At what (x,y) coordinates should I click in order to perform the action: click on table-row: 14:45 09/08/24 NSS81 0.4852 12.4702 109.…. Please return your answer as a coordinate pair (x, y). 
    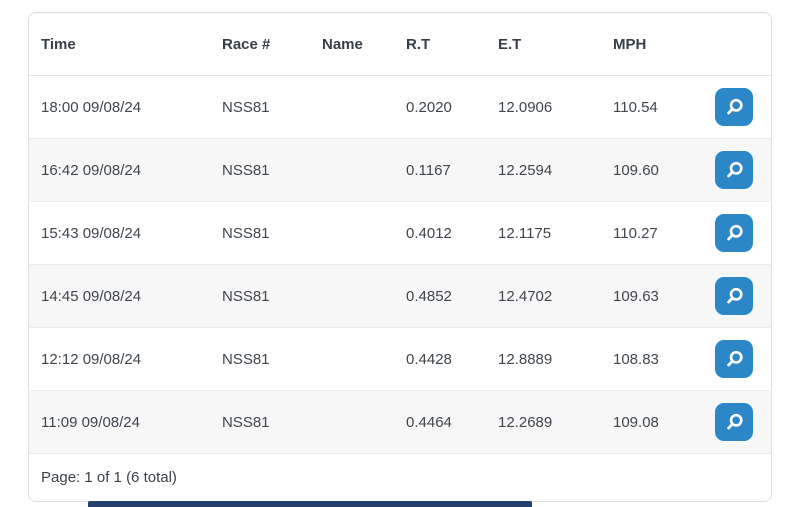
    Looking at the image, I should click on (400, 296).